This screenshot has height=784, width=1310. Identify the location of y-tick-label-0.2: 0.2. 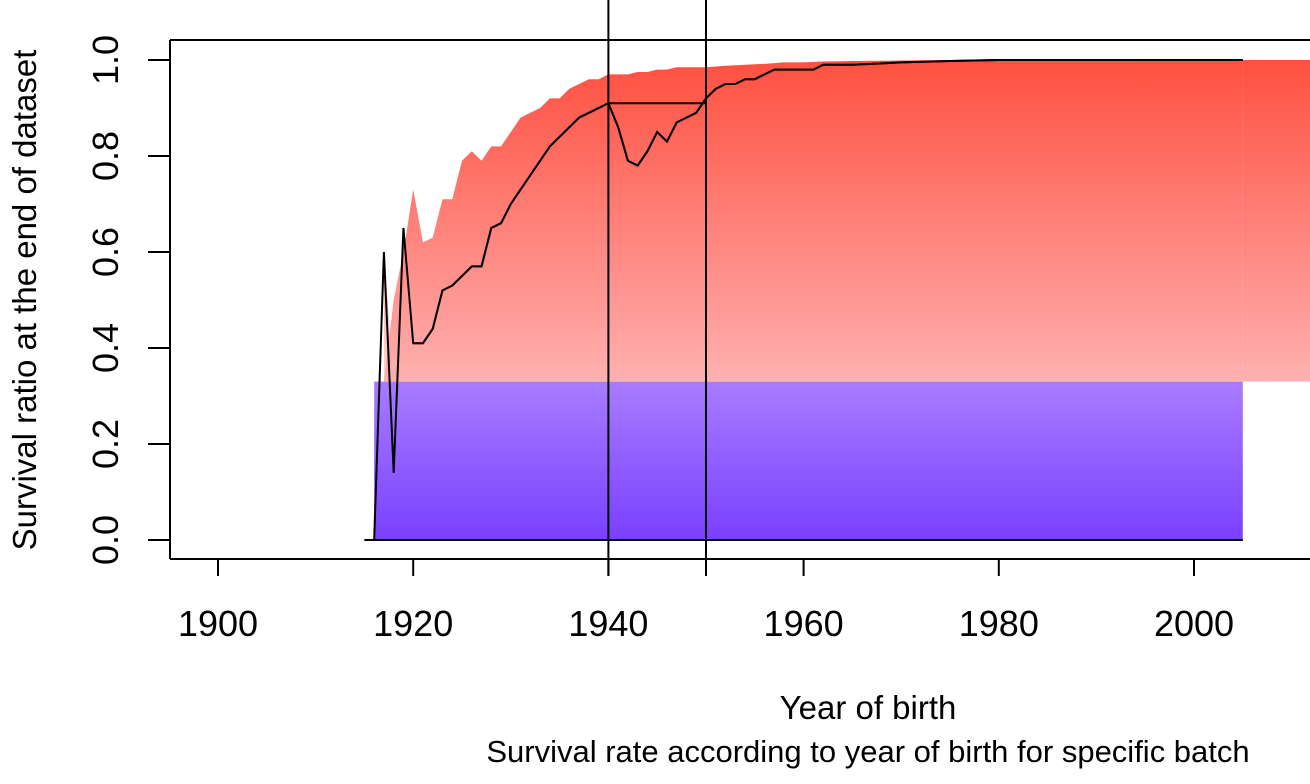
(105, 444).